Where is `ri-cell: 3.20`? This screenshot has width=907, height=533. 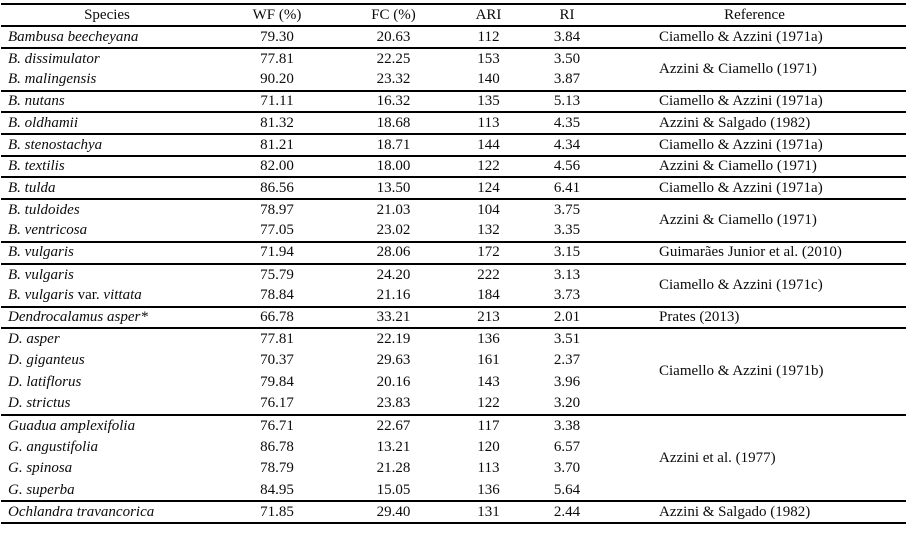 ri-cell: 3.20 is located at coordinates (567, 404).